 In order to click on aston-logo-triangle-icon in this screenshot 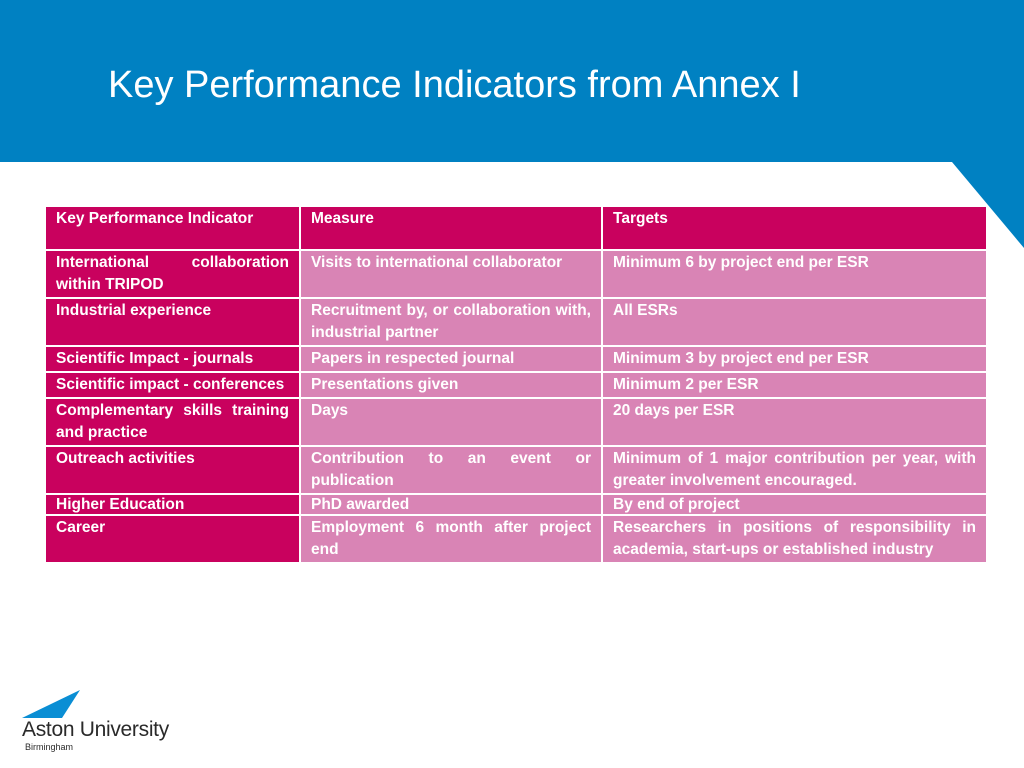, I will do `click(51, 704)`.